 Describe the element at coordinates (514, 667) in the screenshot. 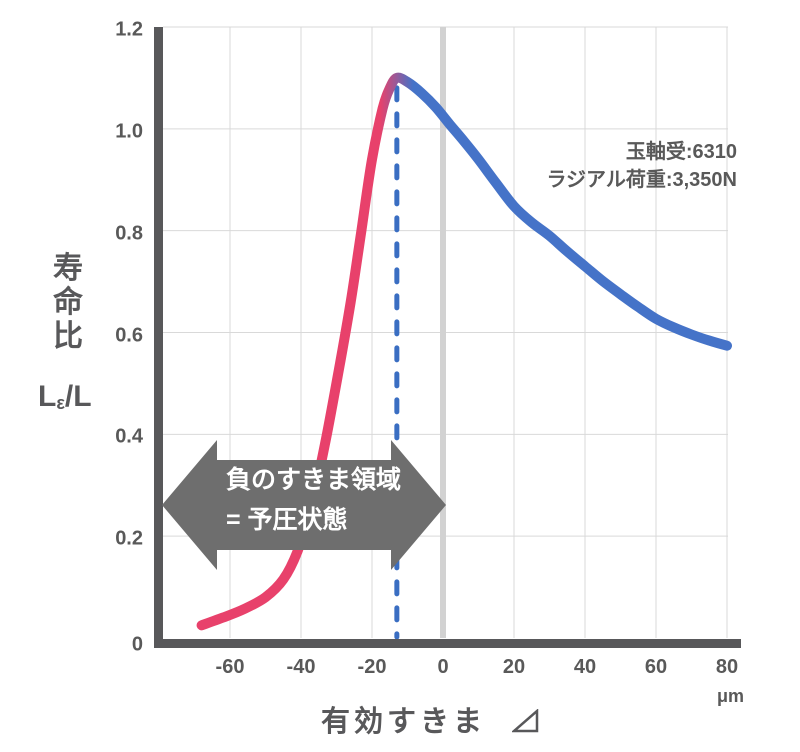

I see `x-tick-label: 20` at that location.